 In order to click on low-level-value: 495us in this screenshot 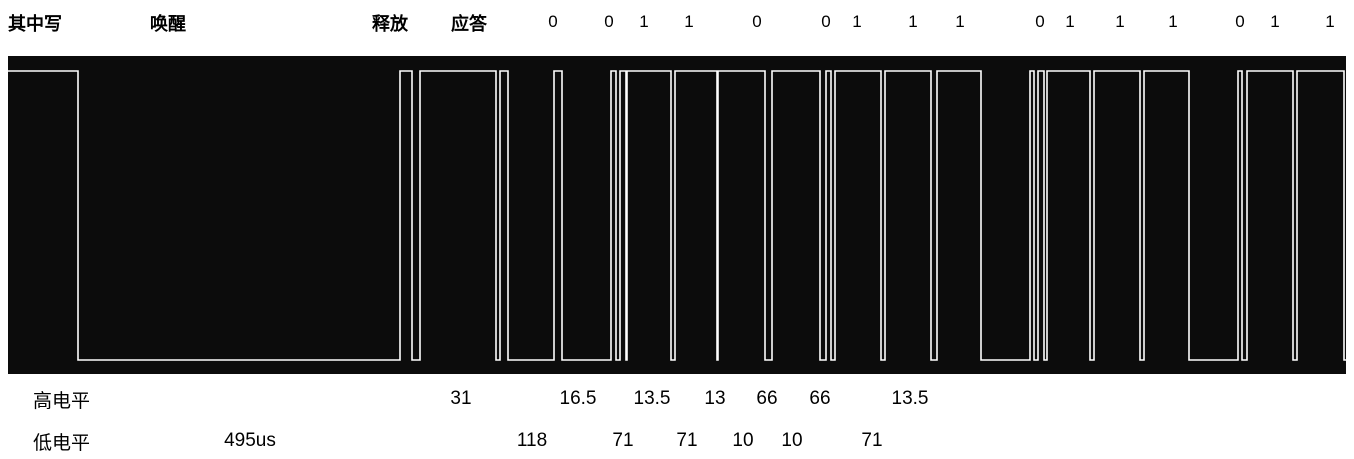, I will do `click(250, 440)`.